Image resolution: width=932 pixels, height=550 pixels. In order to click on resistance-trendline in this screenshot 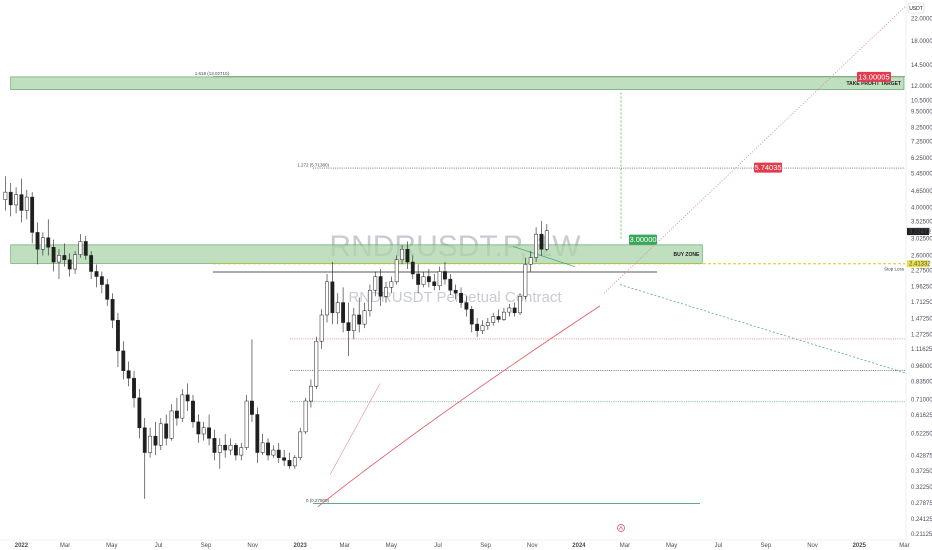, I will do `click(544, 256)`.